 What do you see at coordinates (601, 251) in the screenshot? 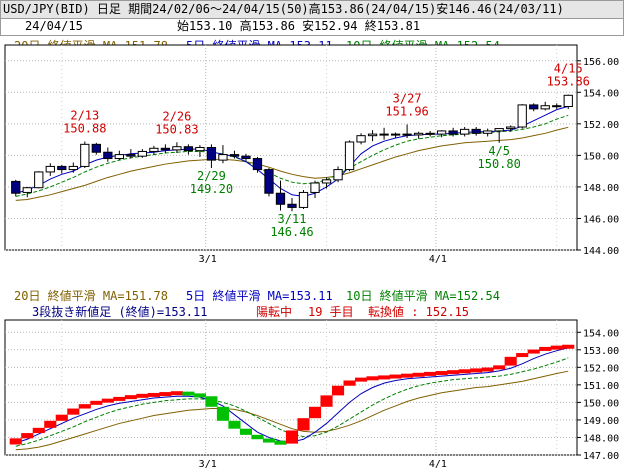
I see `y-tick-label: 144.00` at bounding box center [601, 251].